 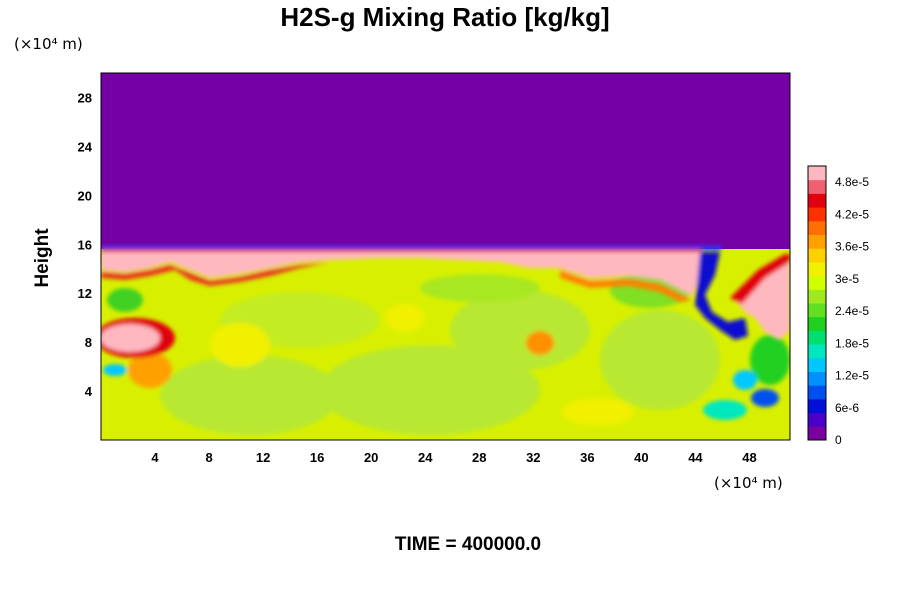 I want to click on x-tick-label: 8, so click(x=208, y=457).